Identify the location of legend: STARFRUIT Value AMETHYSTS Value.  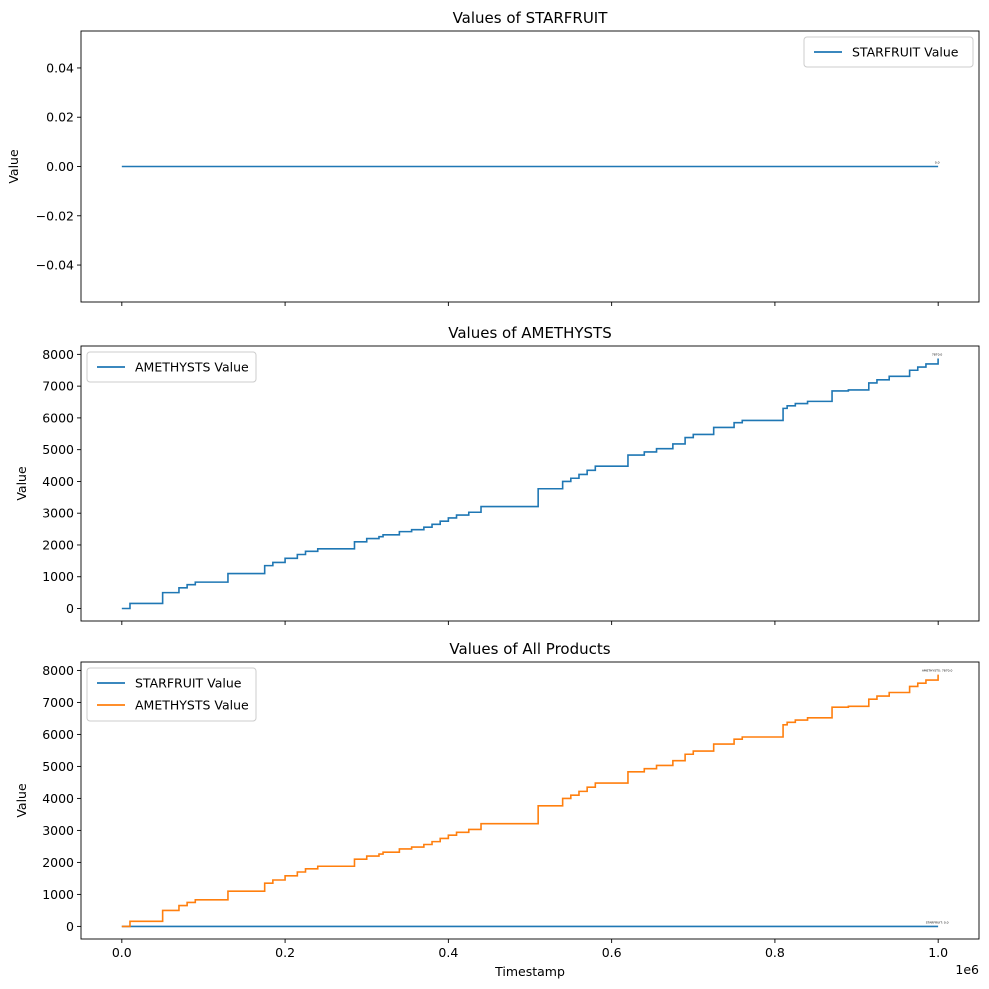
(171, 694).